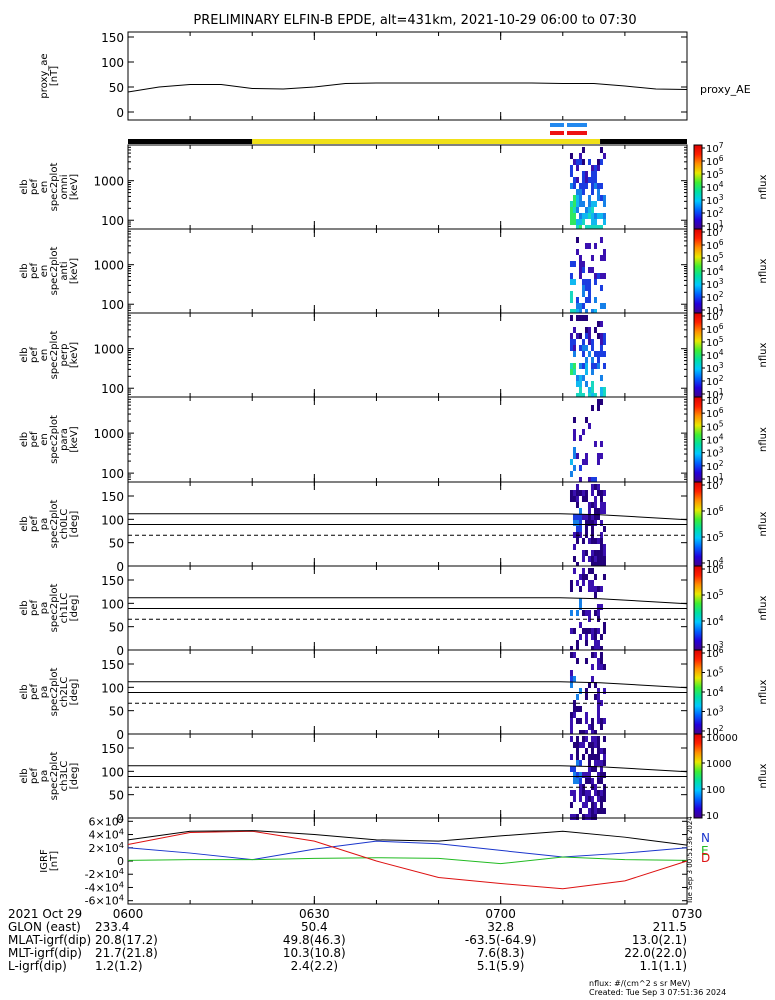 The width and height of the screenshot is (775, 1000). Describe the element at coordinates (557, 133) in the screenshot. I see `science-zone-red` at that location.